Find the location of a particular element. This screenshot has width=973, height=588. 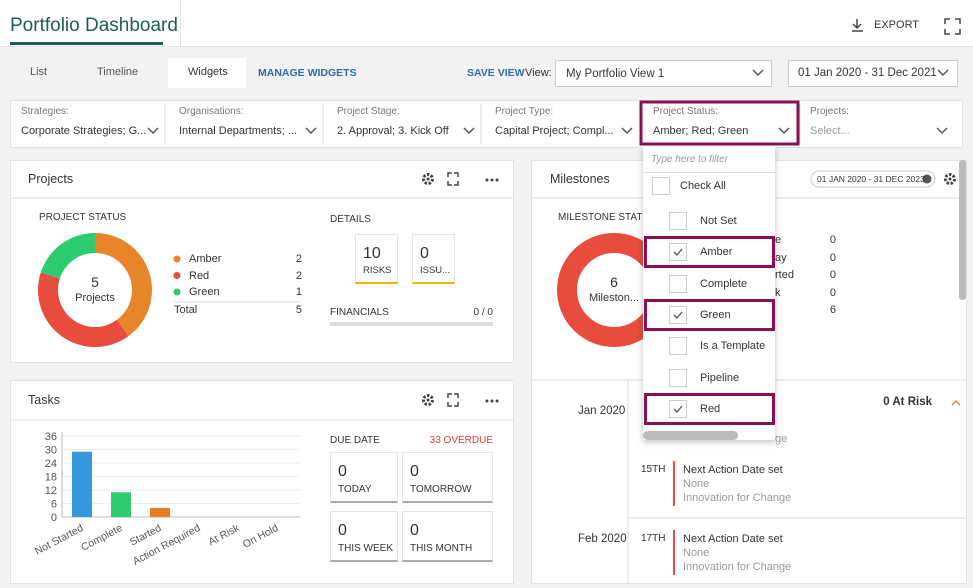

view-value: My Portfolio View 1 is located at coordinates (615, 74).